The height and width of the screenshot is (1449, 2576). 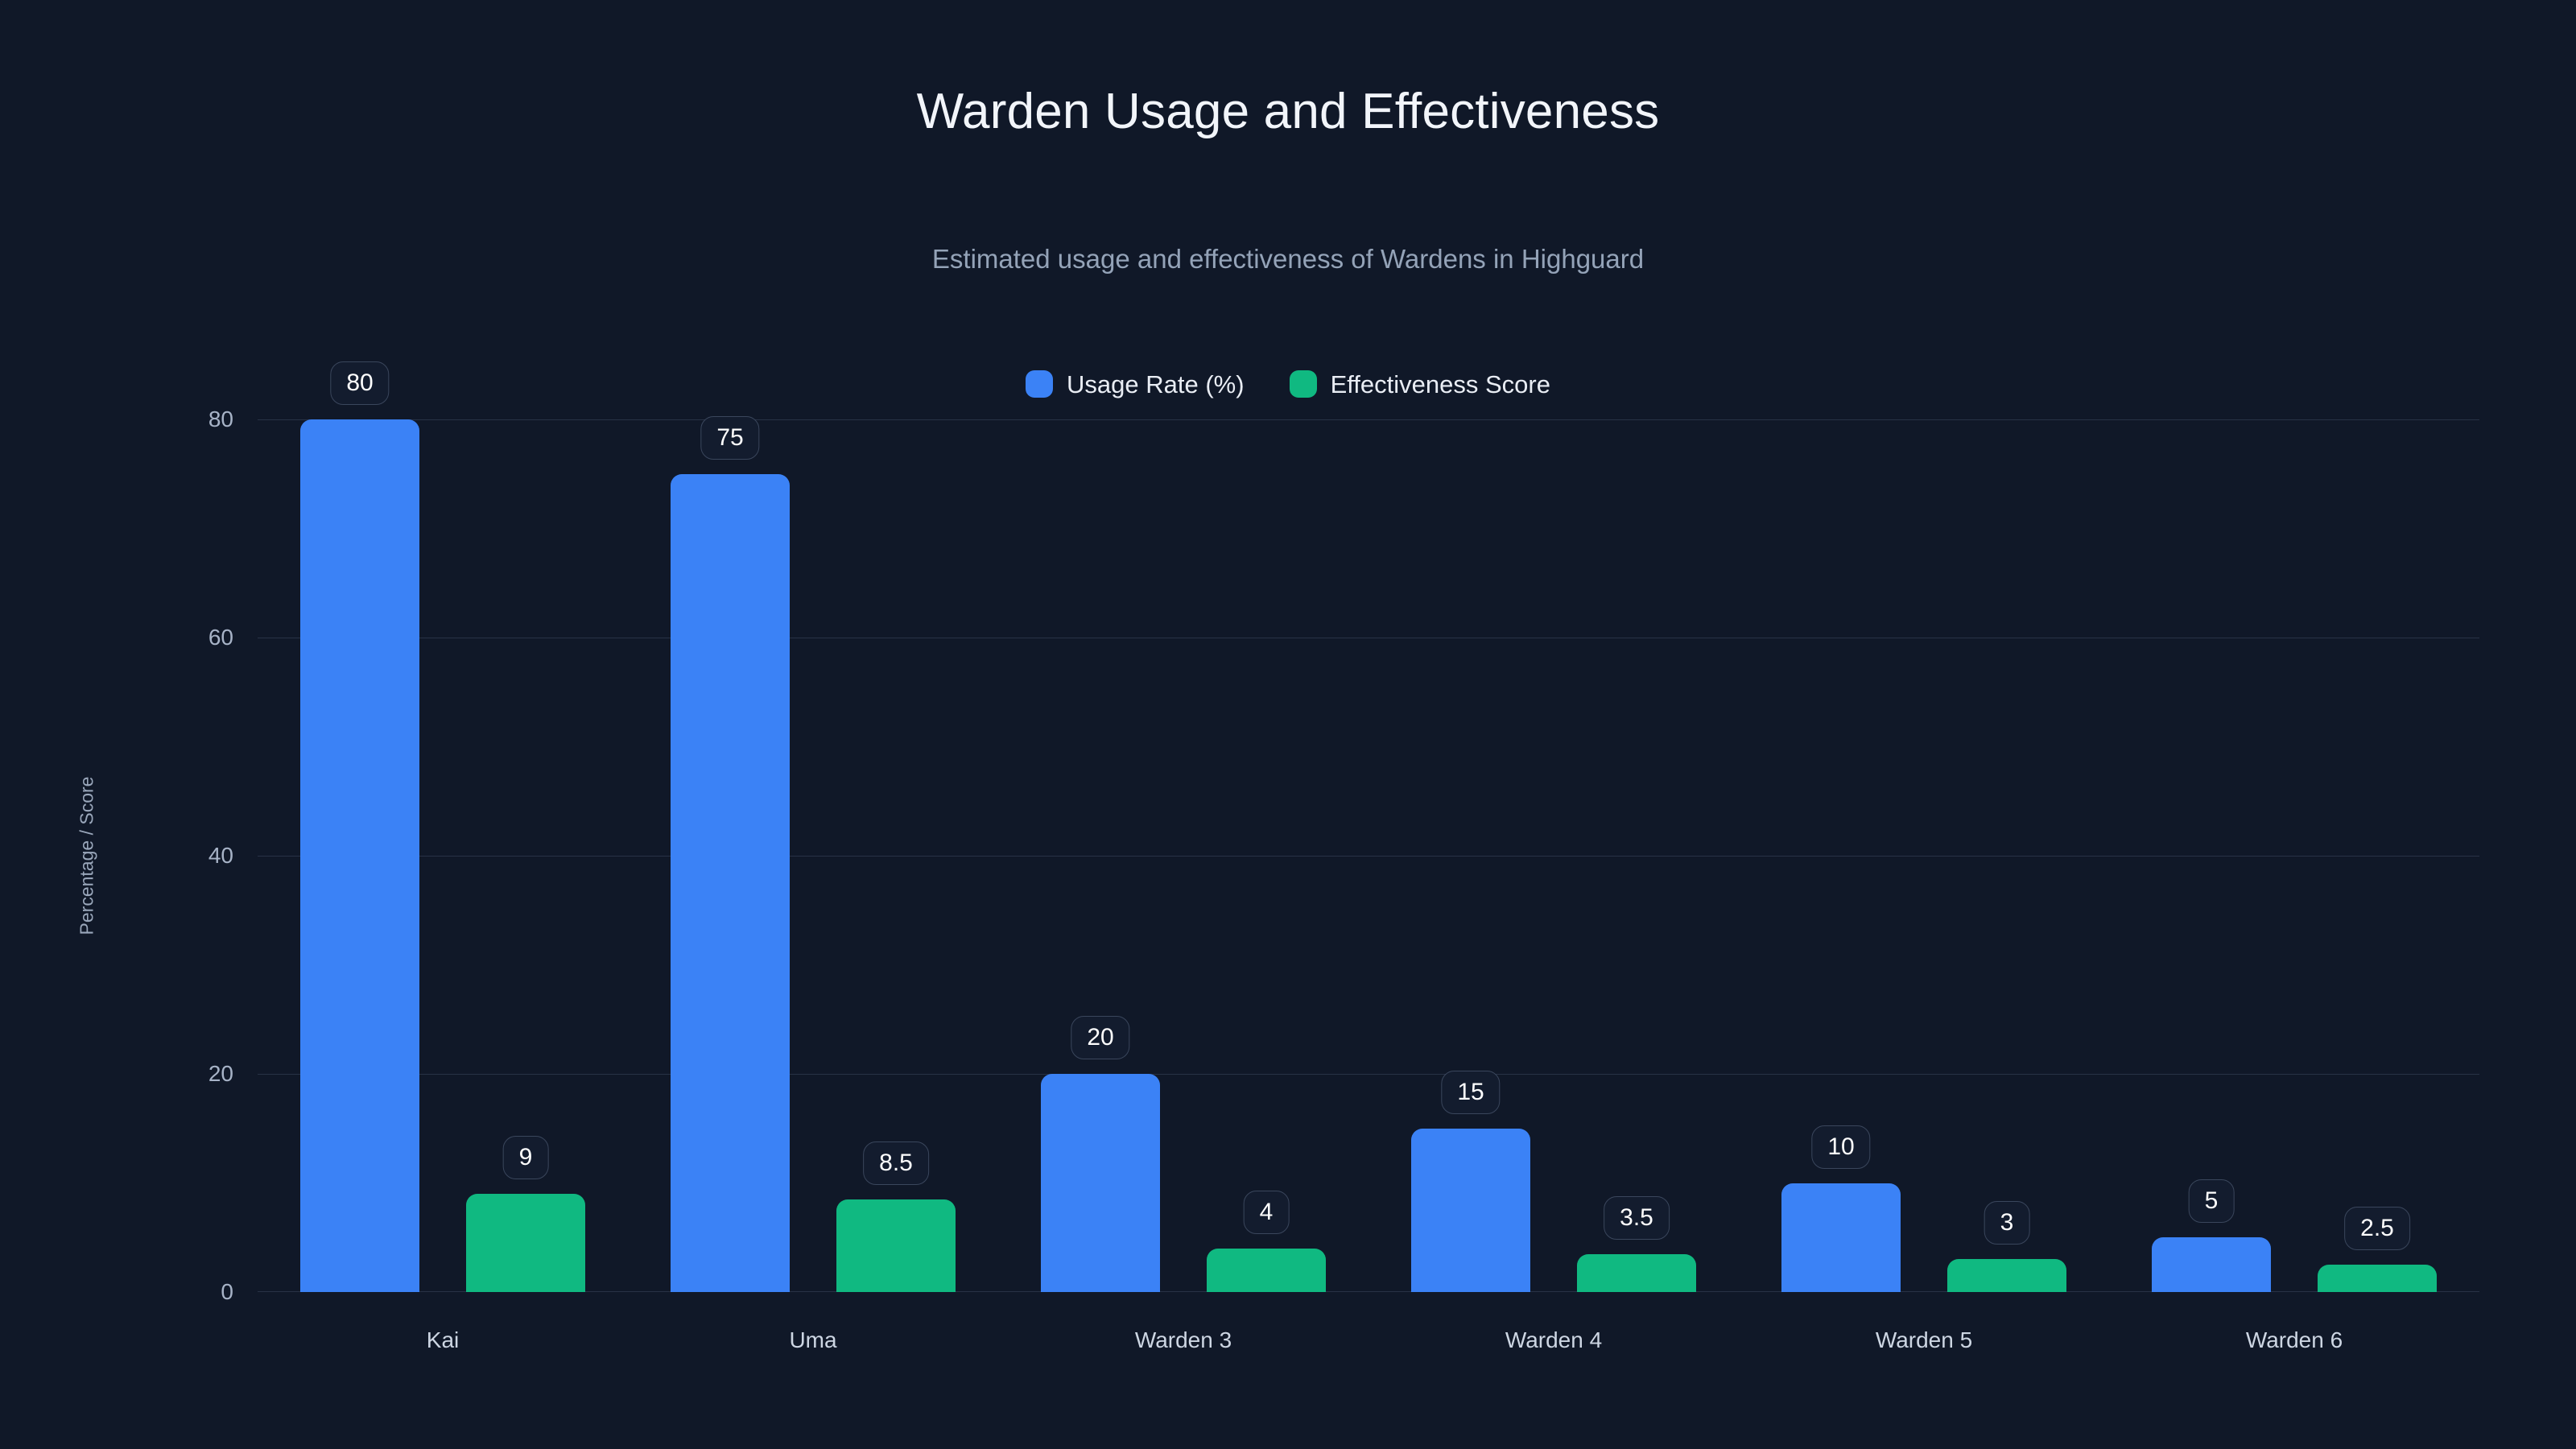 What do you see at coordinates (1554, 1339) in the screenshot?
I see `x-axis-label: Warden 4` at bounding box center [1554, 1339].